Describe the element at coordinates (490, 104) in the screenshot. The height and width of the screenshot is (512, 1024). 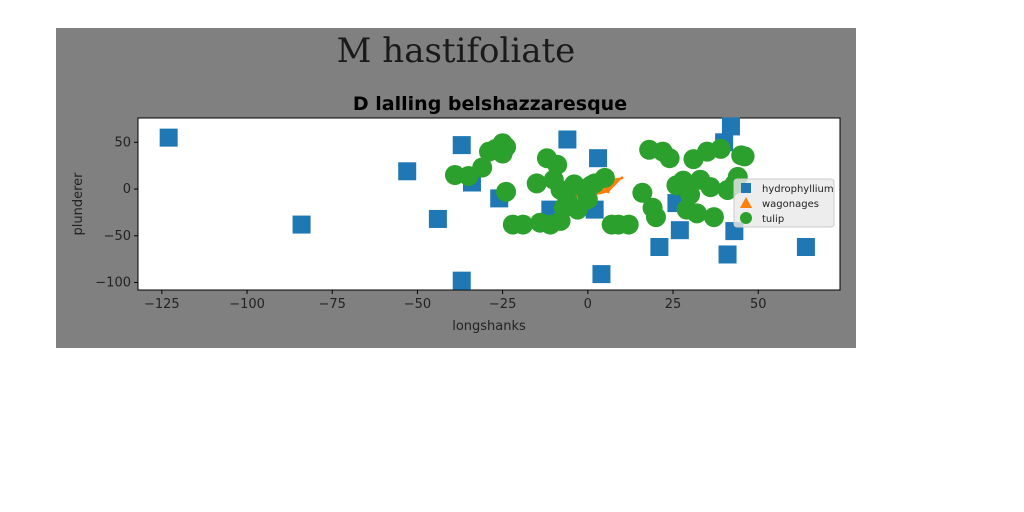
I see `chart-title: D lalling belshazzaresque` at that location.